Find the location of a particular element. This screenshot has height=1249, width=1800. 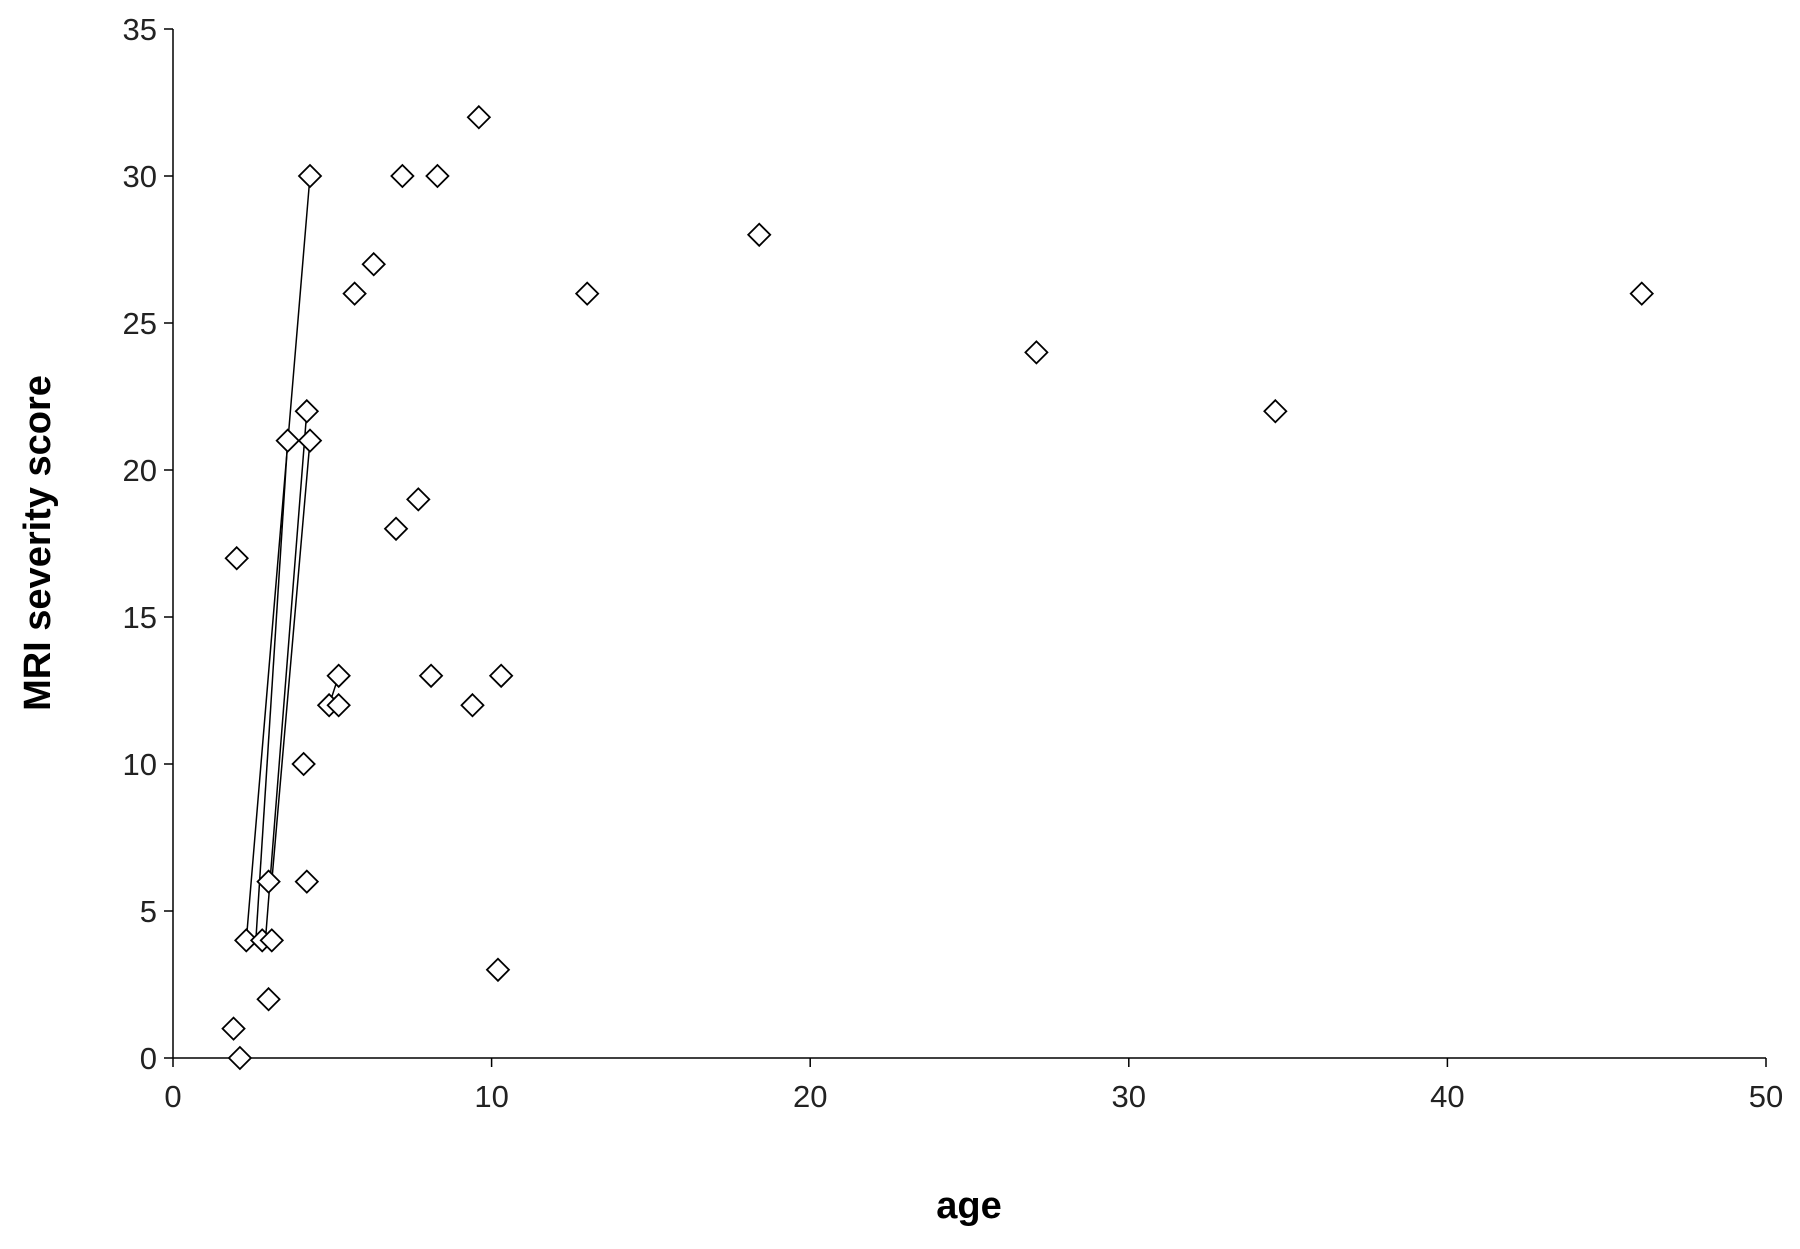

y-tick-label: 35 is located at coordinates (140, 29).